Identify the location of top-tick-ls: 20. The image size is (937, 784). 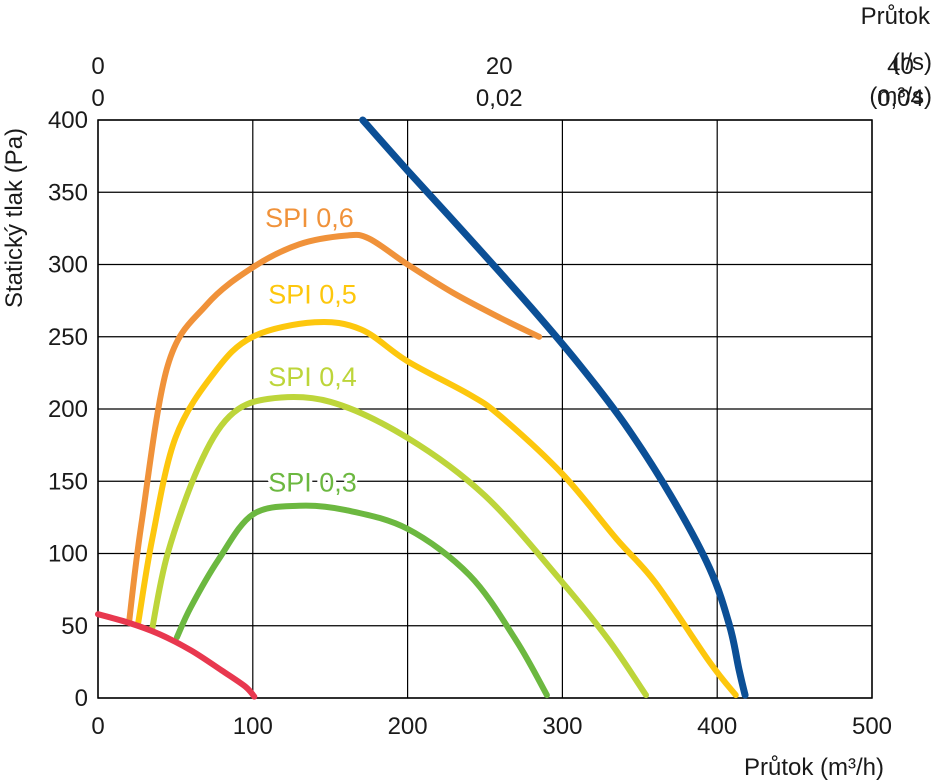
(499, 66).